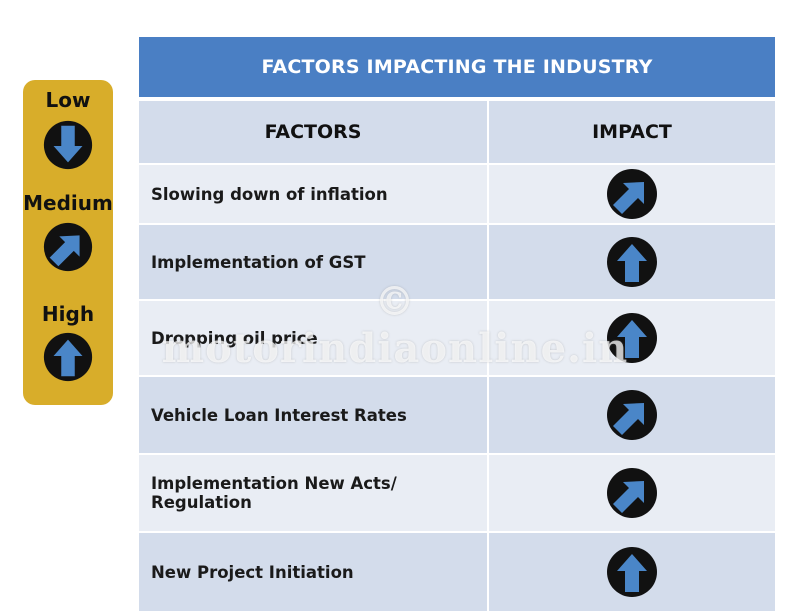 The height and width of the screenshot is (613, 787). What do you see at coordinates (269, 194) in the screenshot?
I see `factor-label: Slowing down of inflation` at bounding box center [269, 194].